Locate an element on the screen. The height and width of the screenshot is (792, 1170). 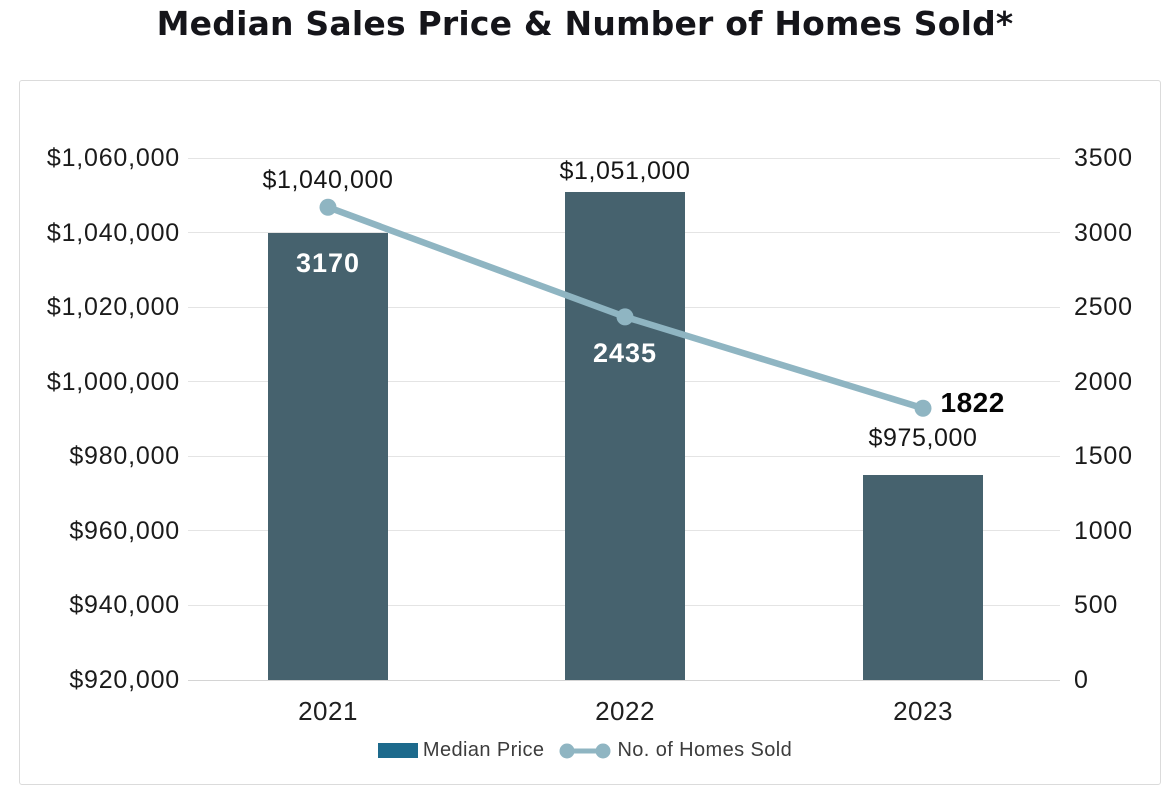
left-axis-tick: $1,060,000 is located at coordinates (113, 158).